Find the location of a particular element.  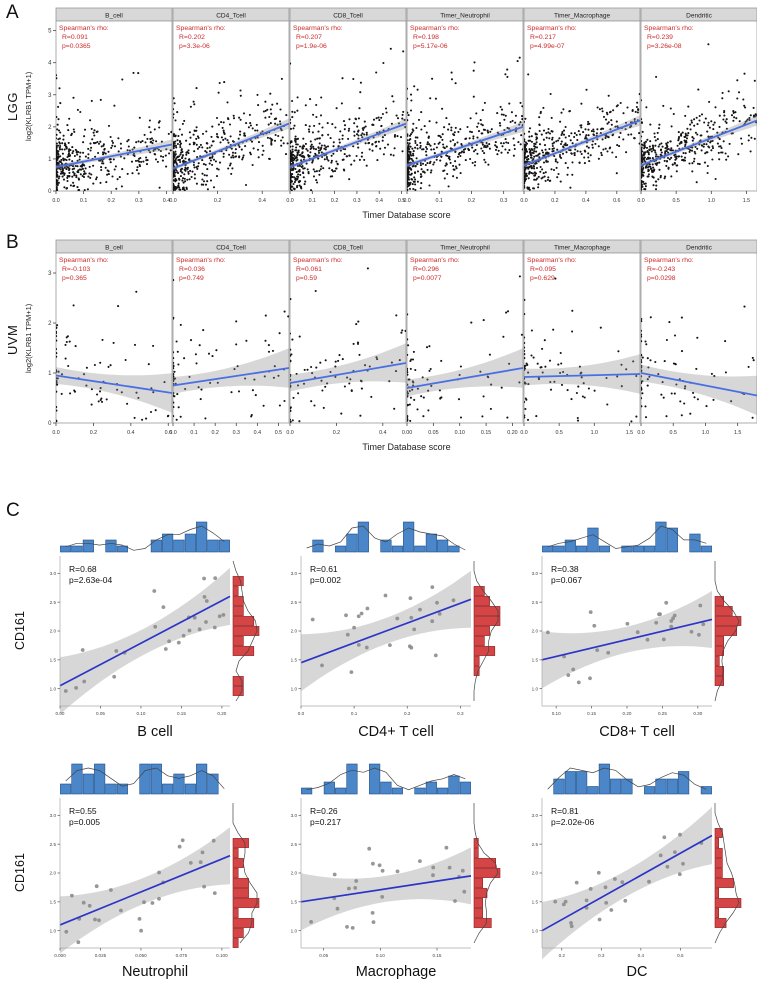

y-tick-label: 2.0 is located at coordinates (53, 873).